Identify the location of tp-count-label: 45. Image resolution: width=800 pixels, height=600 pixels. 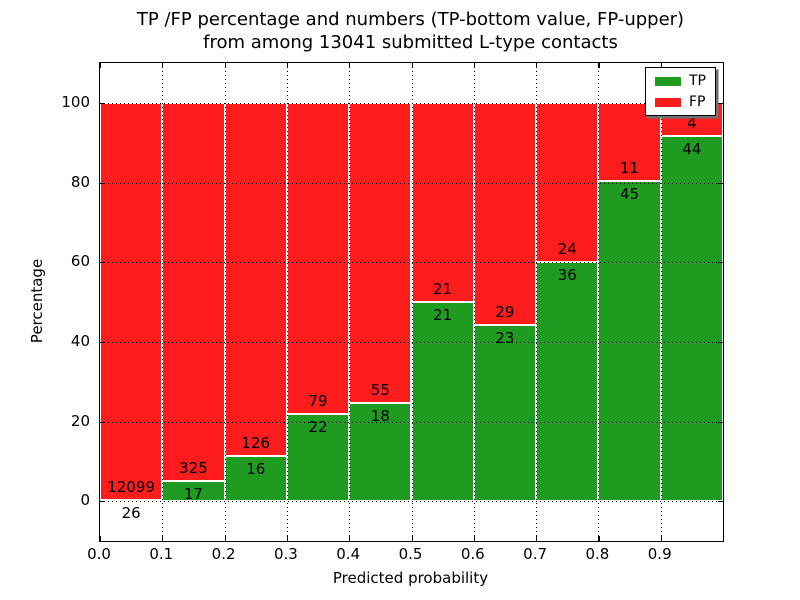
(630, 194).